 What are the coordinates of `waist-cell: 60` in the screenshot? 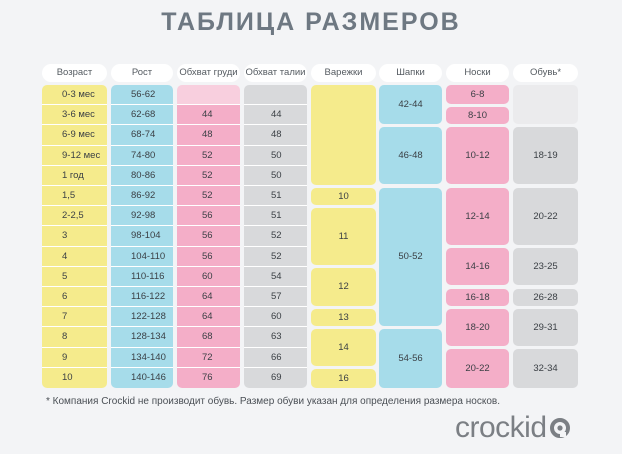 It's located at (275, 317).